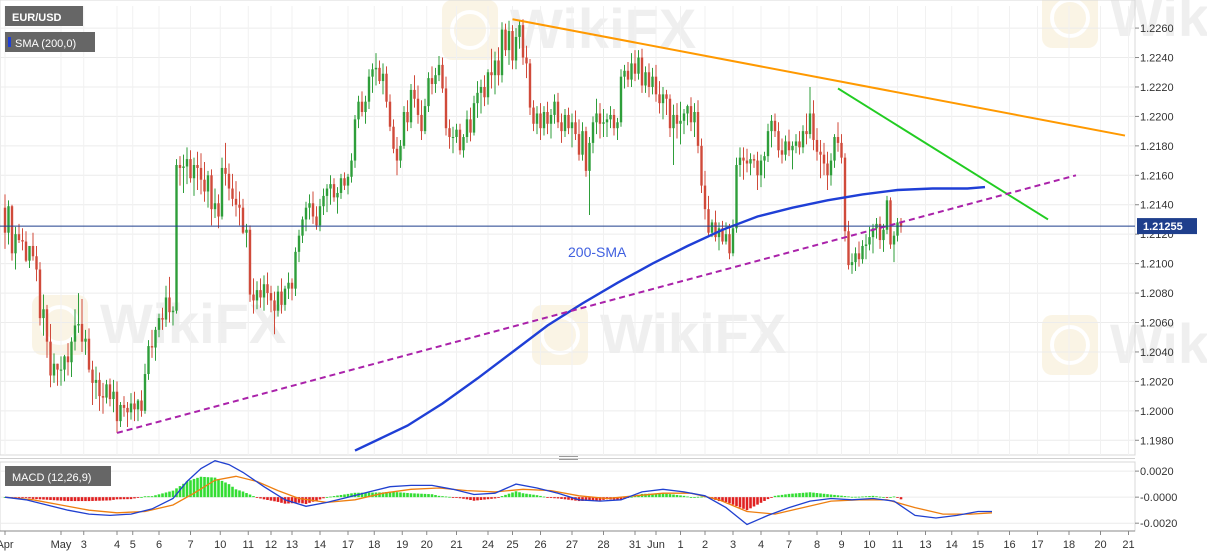 This screenshot has height=555, width=1207. I want to click on x-tick-label: Jun, so click(656, 545).